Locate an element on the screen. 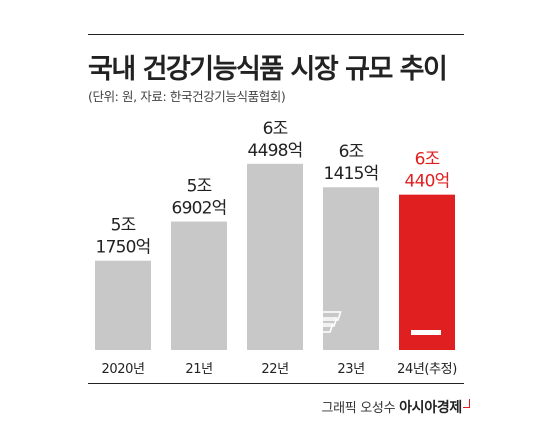  credit-prefix: 그래픽 오성수 is located at coordinates (358, 408).